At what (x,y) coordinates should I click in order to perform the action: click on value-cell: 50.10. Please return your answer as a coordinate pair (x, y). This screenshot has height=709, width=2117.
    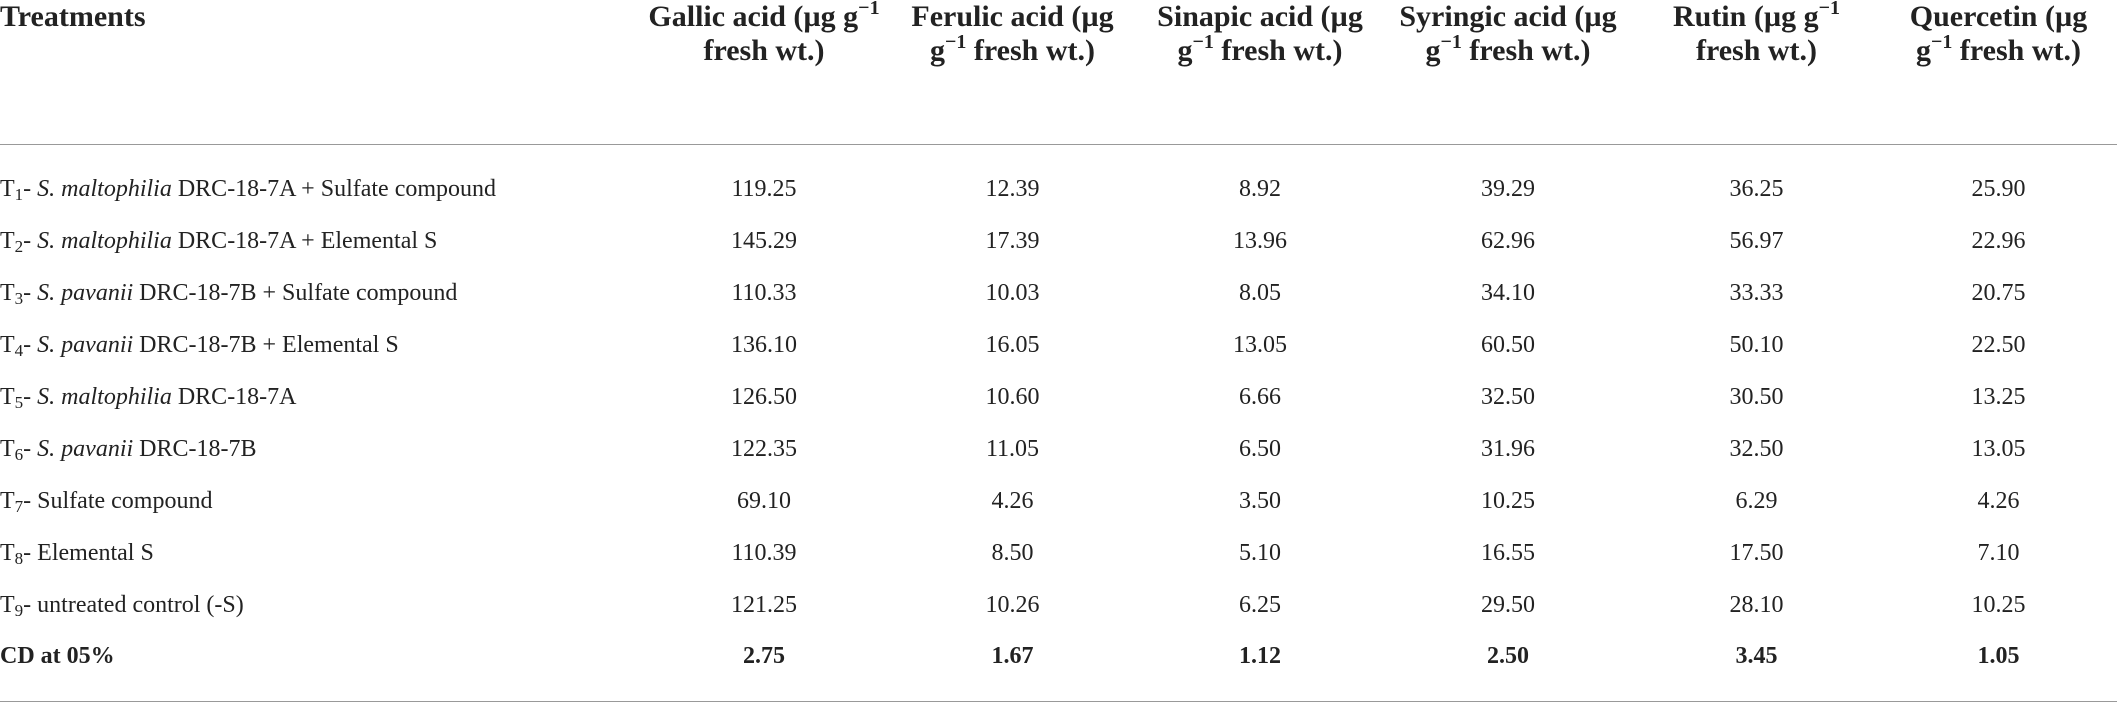
    Looking at the image, I should click on (1756, 344).